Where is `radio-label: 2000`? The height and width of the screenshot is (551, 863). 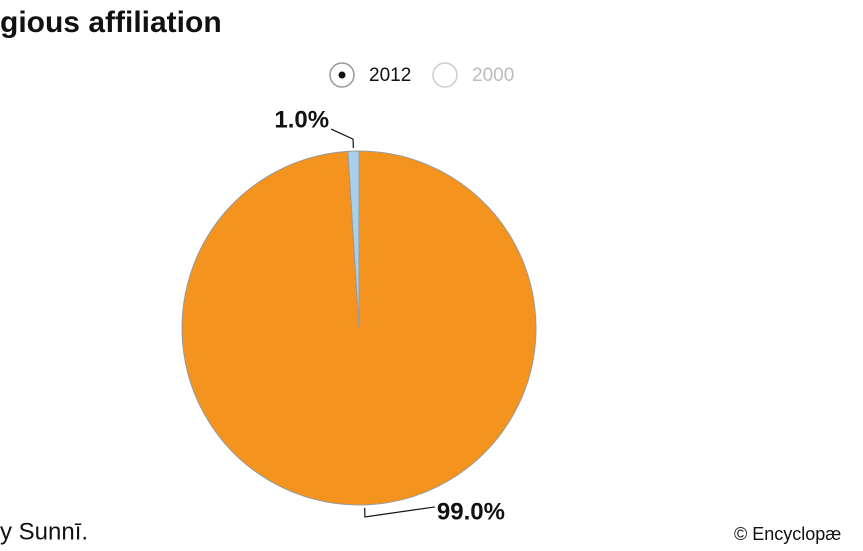
radio-label: 2000 is located at coordinates (493, 75).